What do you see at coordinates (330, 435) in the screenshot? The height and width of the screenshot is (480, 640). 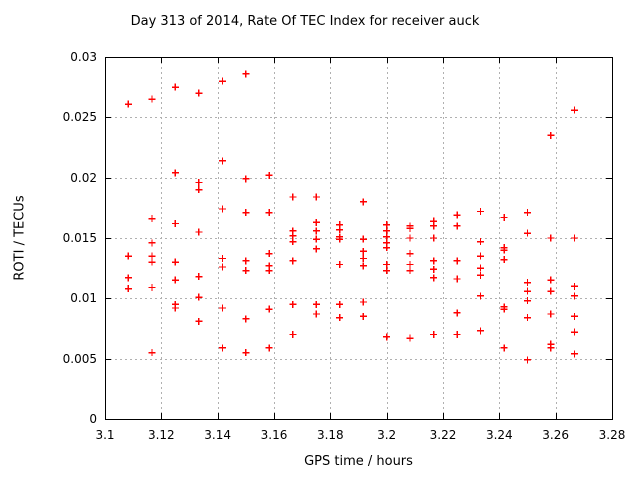 I see `x-tick-label: 3.18` at bounding box center [330, 435].